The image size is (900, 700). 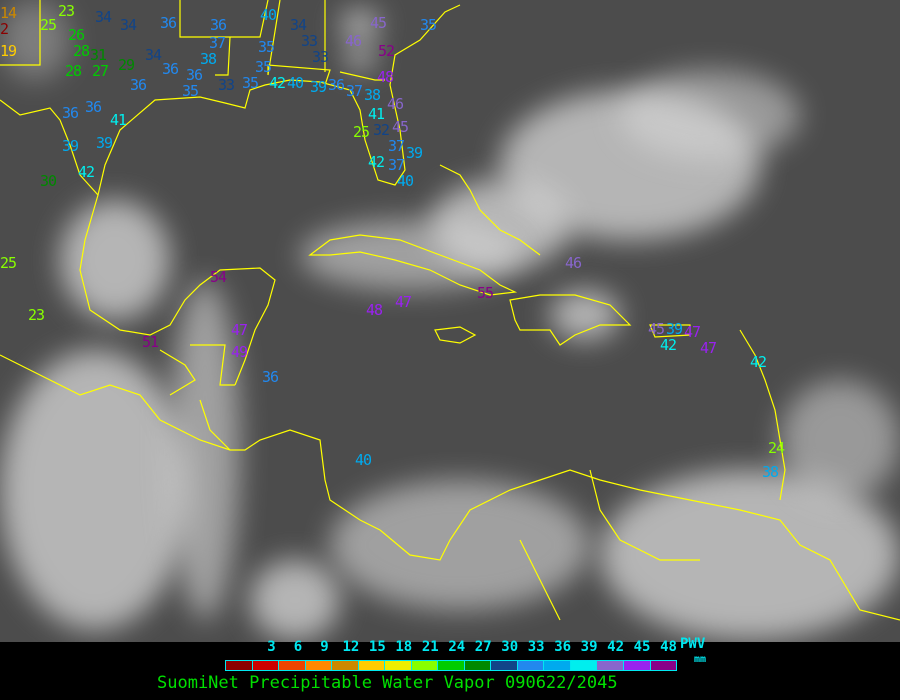 What do you see at coordinates (609, 545) in the screenshot?
I see `south-america-rivers` at bounding box center [609, 545].